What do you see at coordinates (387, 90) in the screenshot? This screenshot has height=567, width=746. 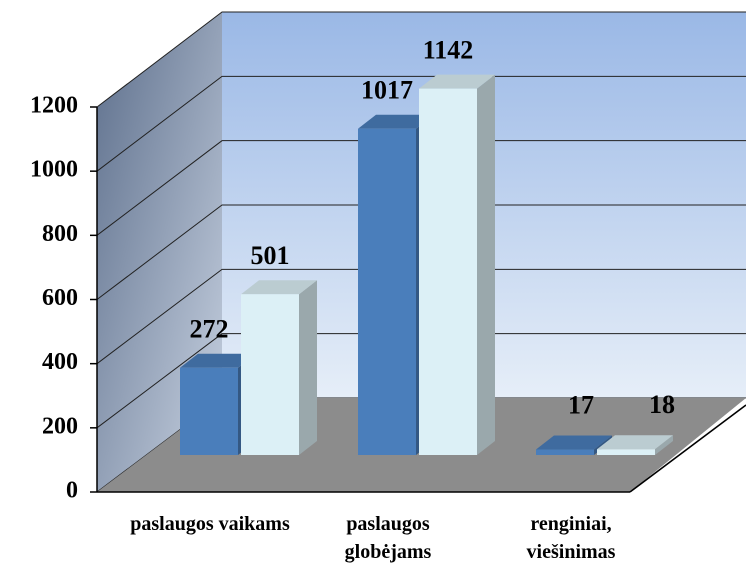 I see `value-label: 1017` at bounding box center [387, 90].